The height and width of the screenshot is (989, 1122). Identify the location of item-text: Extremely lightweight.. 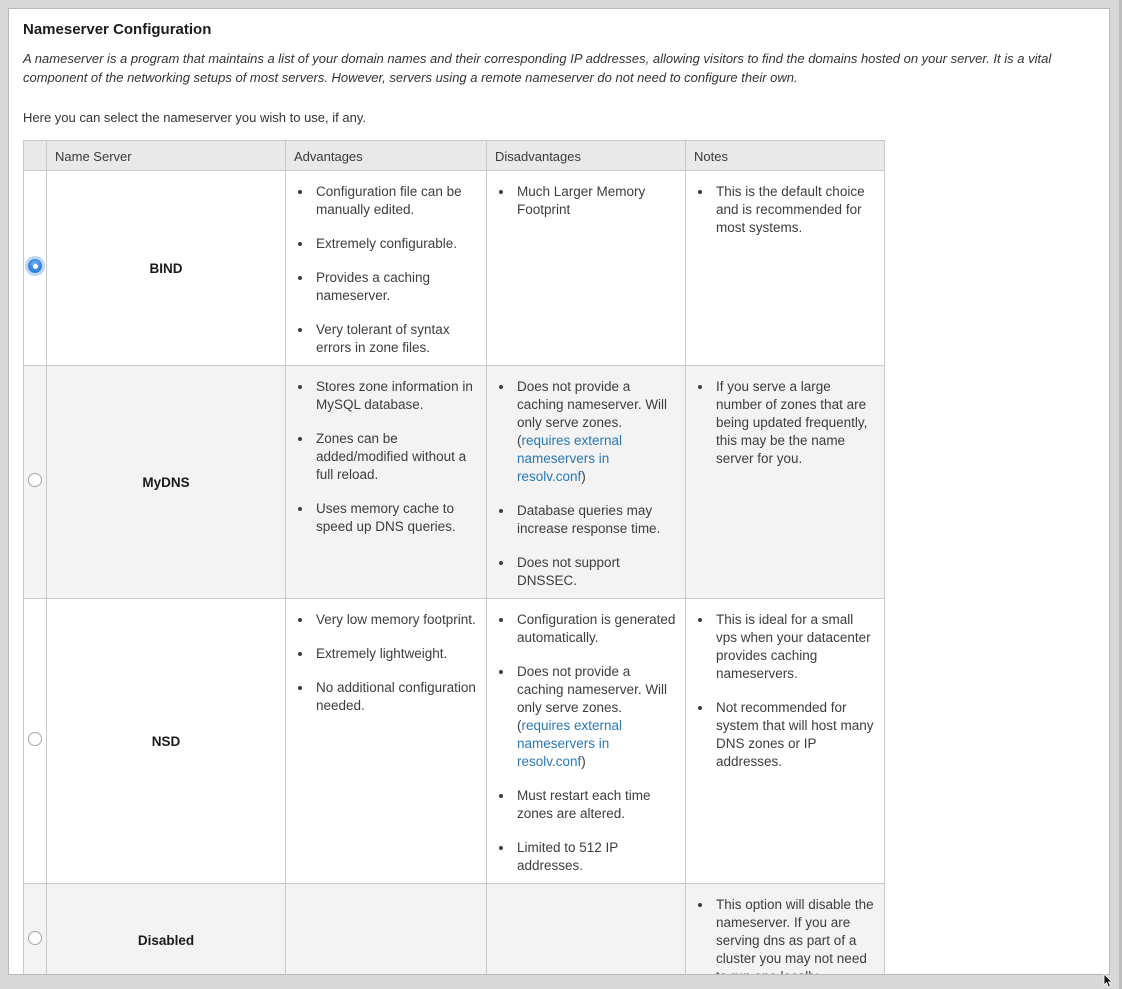
(382, 653).